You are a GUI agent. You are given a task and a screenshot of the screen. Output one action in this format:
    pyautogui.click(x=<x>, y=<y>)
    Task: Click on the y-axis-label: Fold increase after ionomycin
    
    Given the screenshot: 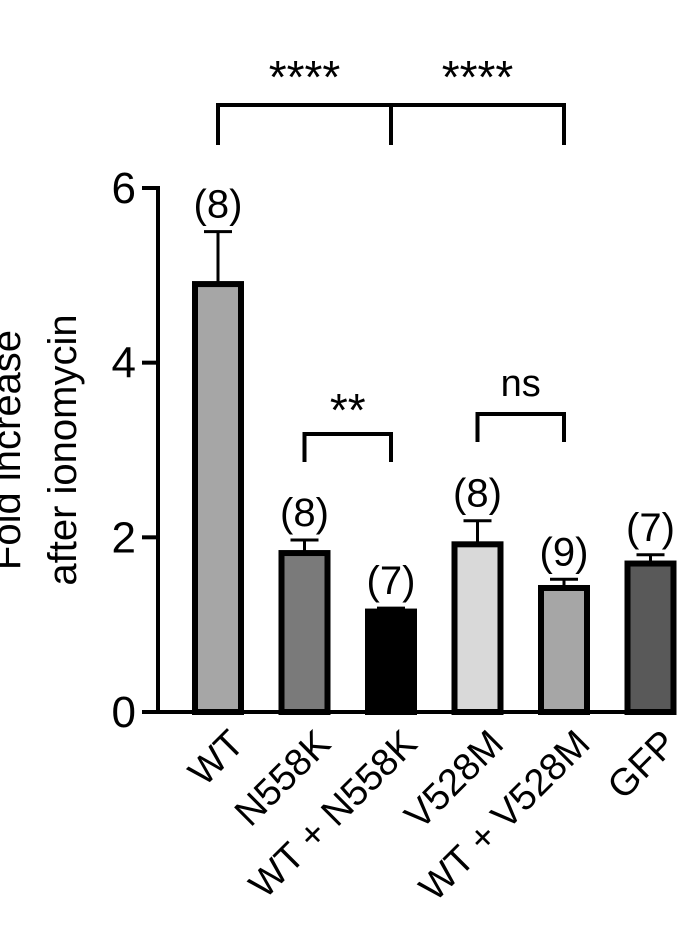 What is the action you would take?
    pyautogui.click(x=42, y=449)
    